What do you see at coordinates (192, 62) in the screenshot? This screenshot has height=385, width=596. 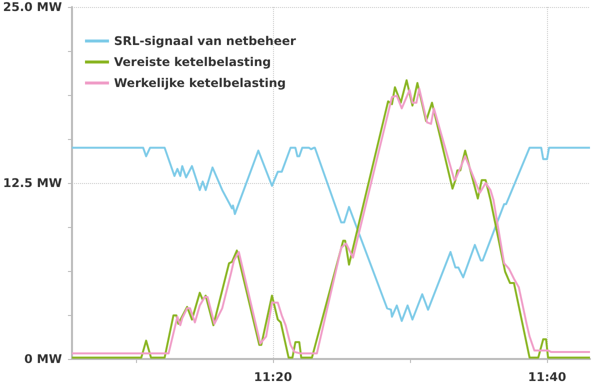 I see `legend-label: Vereiste ketelbelasting` at bounding box center [192, 62].